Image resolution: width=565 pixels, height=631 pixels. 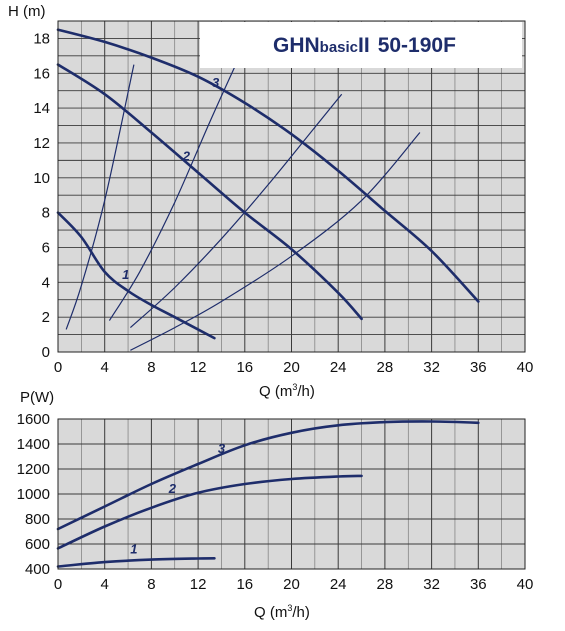 What do you see at coordinates (27, 11) in the screenshot?
I see `head-y-axis-label: H (m)` at bounding box center [27, 11].